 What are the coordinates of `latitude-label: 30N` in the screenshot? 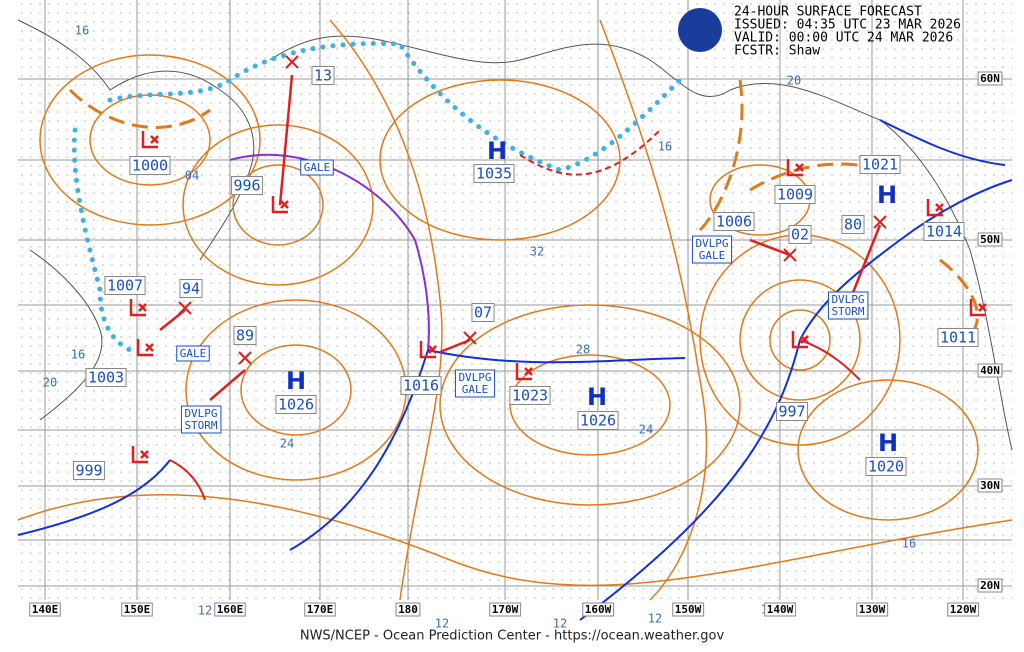 It's located at (990, 485).